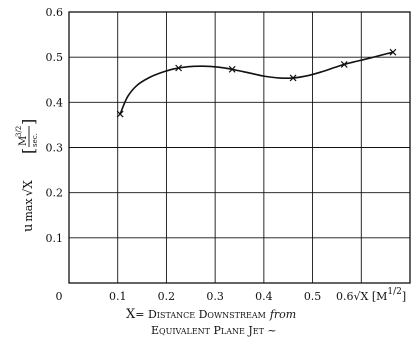  What do you see at coordinates (59, 296) in the screenshot?
I see `x-tick-label: 0` at bounding box center [59, 296].